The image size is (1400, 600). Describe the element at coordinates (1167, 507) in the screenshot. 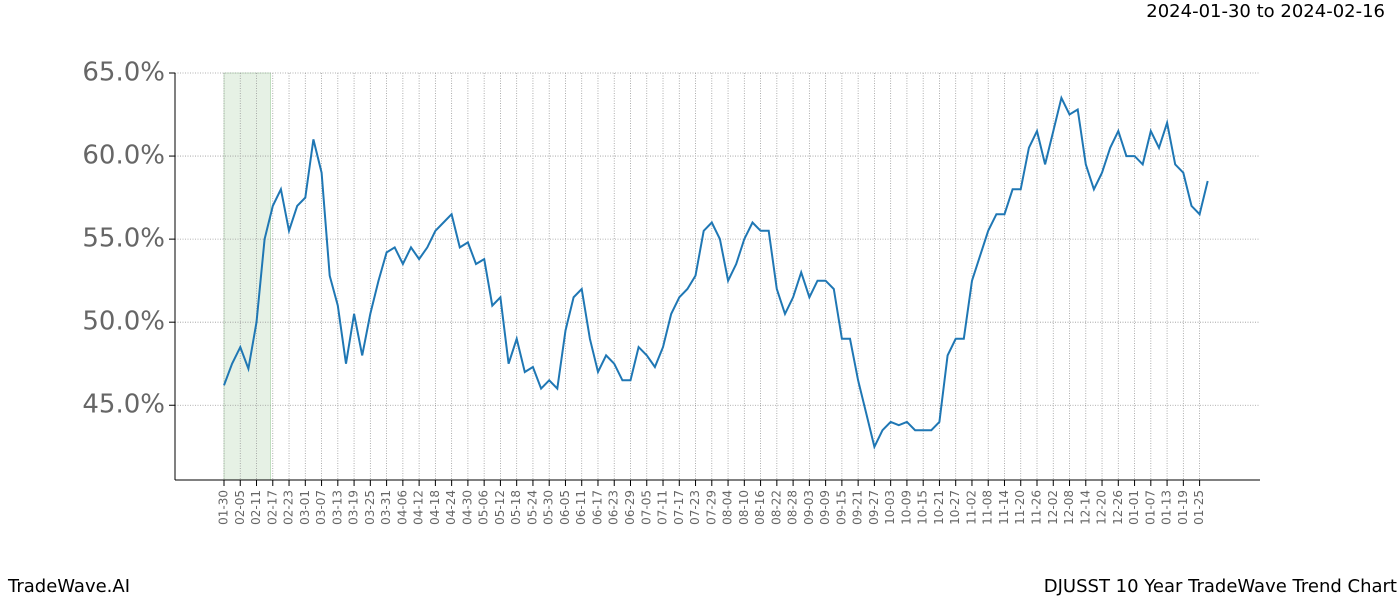

I see `x-tick-label: 01-13` at that location.